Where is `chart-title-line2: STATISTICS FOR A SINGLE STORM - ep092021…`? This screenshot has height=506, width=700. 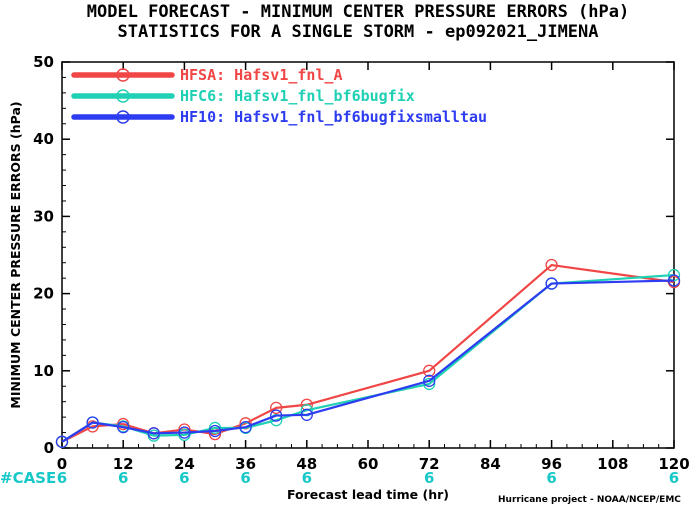 chart-title-line2: STATISTICS FOR A SINGLE STORM - ep092021… is located at coordinates (357, 32).